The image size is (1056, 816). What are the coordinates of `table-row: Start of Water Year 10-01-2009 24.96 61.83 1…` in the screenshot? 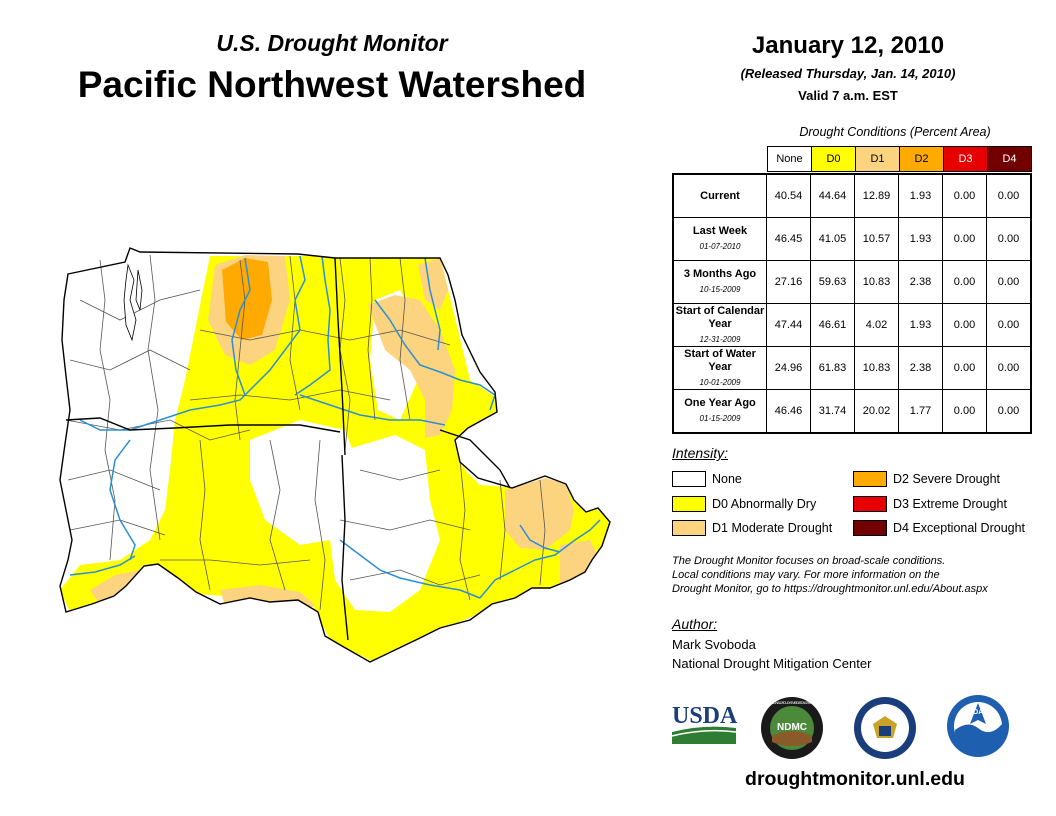 It's located at (852, 368).